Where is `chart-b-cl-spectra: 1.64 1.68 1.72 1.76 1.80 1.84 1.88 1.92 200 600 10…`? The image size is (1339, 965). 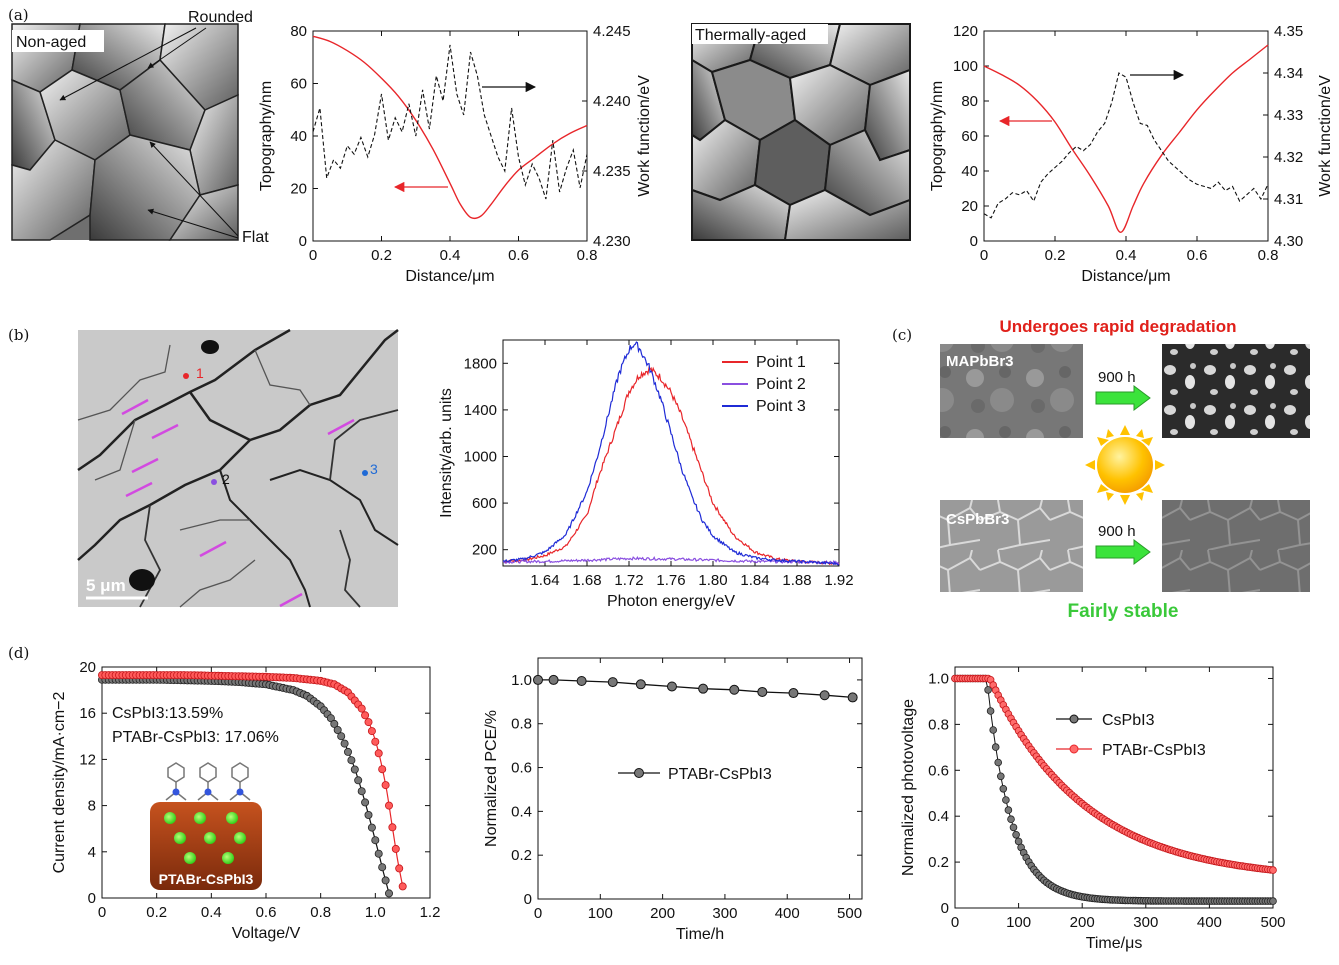
chart-b-cl-spectra: 1.64 1.68 1.72 1.76 1.80 1.84 1.88 1.92 200 600 10… is located at coordinates (646, 474).